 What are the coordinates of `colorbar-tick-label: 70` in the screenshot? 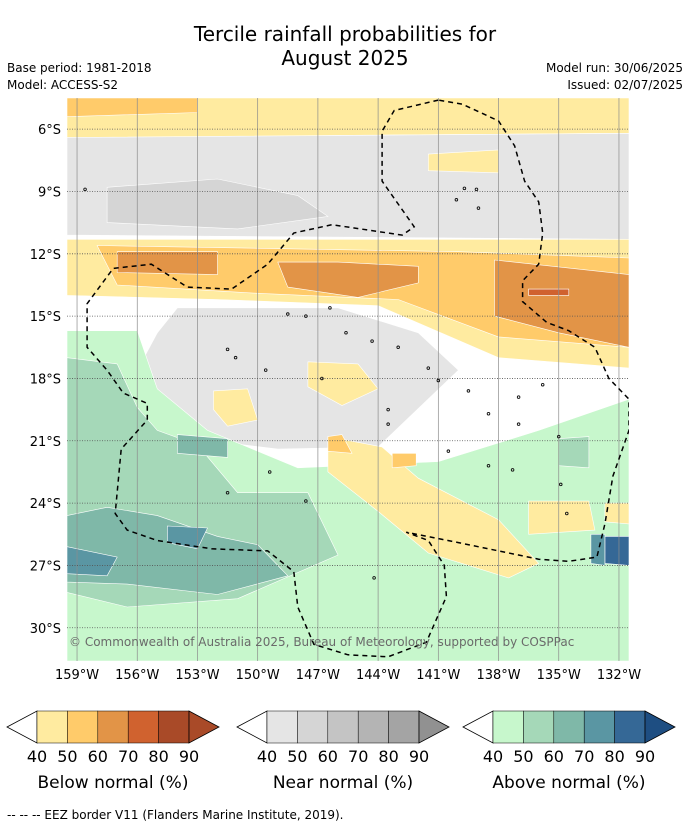 It's located at (358, 756).